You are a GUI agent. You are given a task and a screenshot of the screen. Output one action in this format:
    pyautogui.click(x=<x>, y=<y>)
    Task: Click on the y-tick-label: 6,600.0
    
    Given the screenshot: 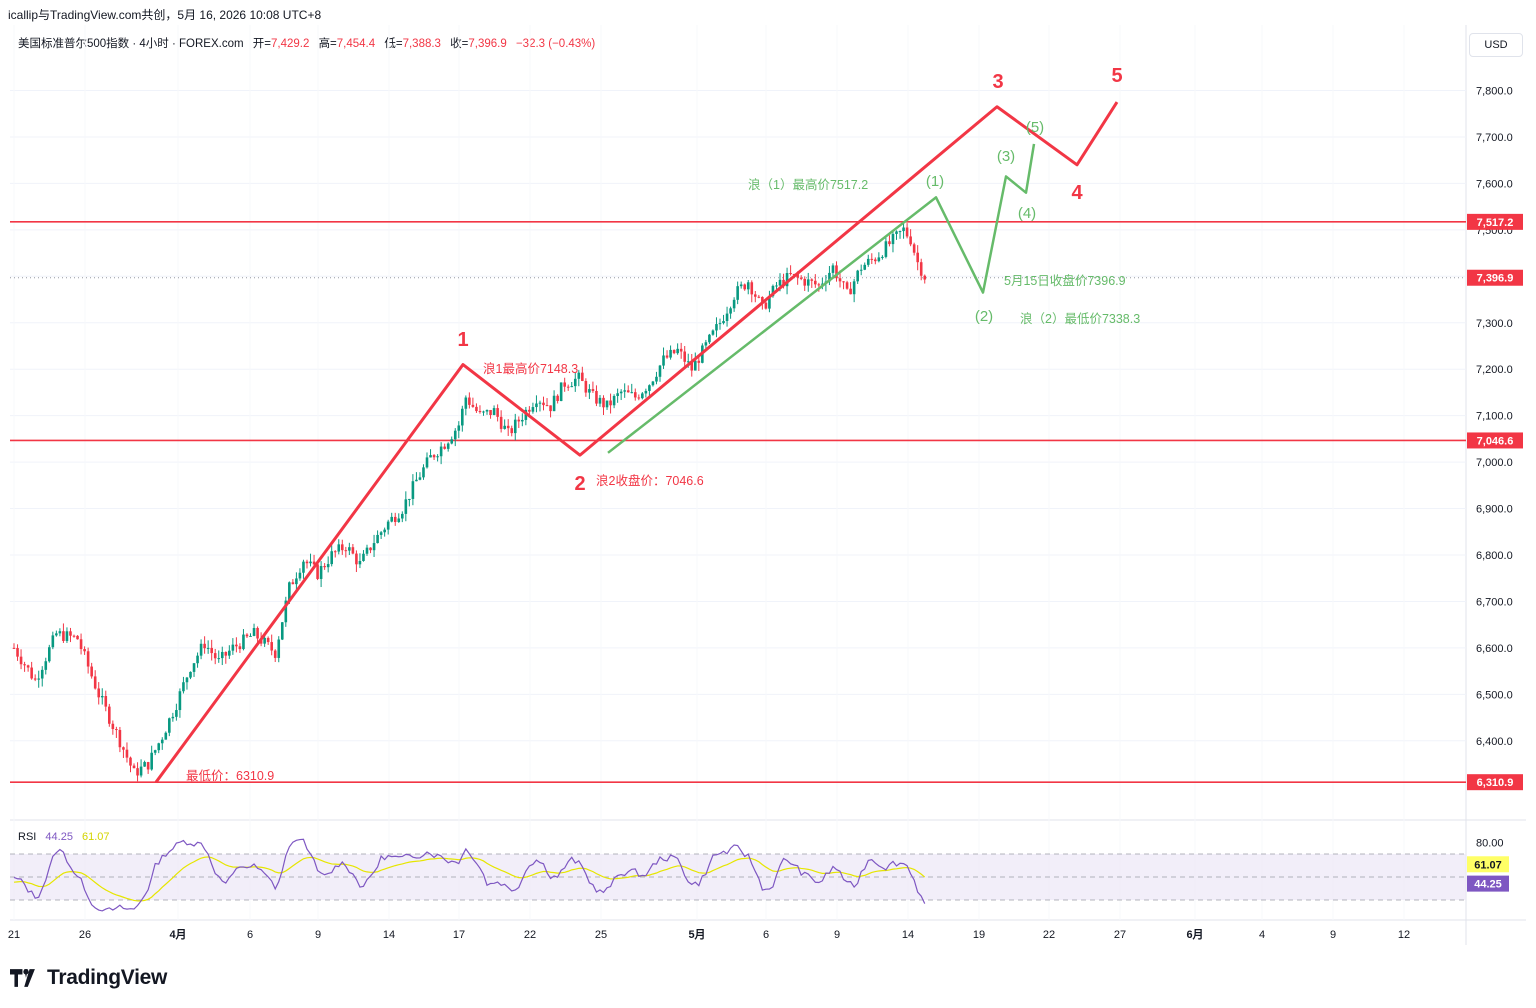 What is the action you would take?
    pyautogui.click(x=1494, y=649)
    